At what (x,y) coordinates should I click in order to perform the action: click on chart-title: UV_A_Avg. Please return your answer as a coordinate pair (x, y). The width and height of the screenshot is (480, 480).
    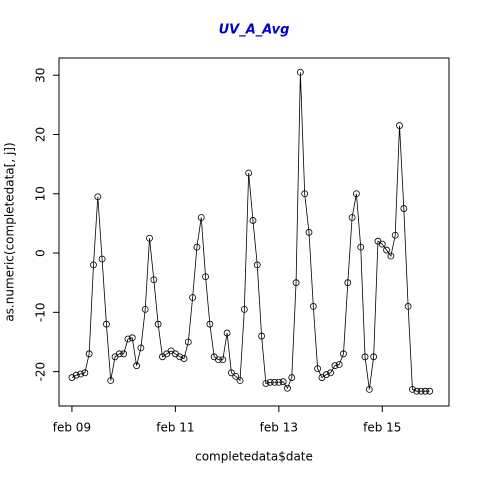
    Looking at the image, I should click on (254, 30).